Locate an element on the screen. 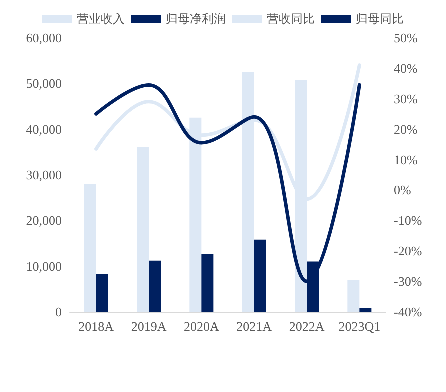 Image resolution: width=446 pixels, height=392 pixels. legend-label: 营业收入 is located at coordinates (101, 19).